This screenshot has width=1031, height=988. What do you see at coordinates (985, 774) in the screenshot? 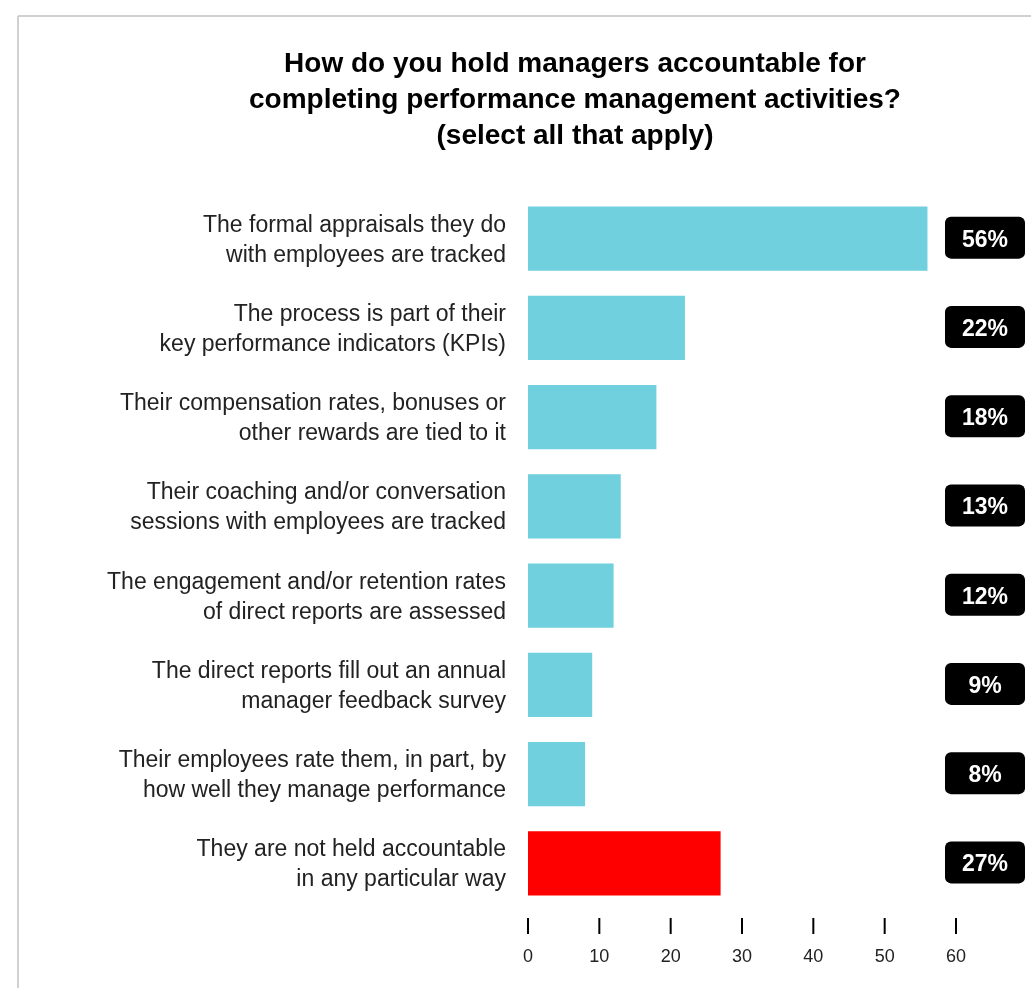
I see `data-label: 8%` at bounding box center [985, 774].